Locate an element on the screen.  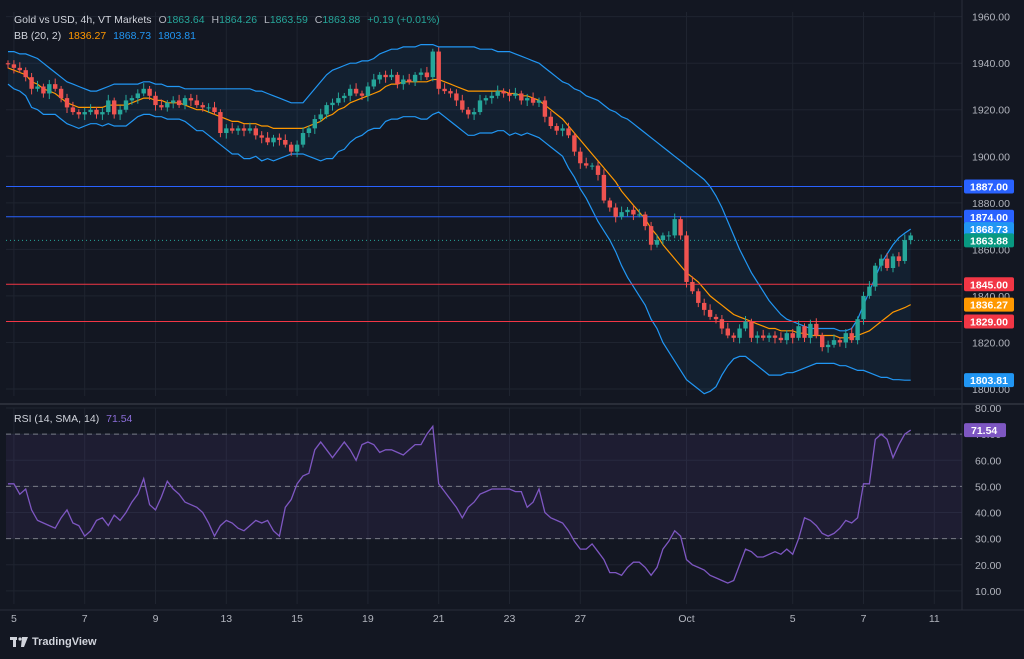
bb-basis-value: 1836.27 is located at coordinates (87, 36).